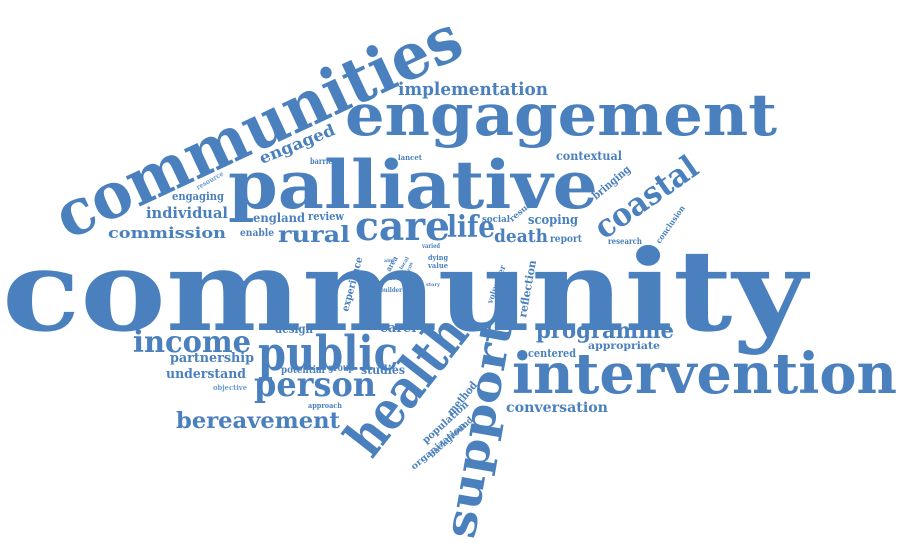 This screenshot has height=543, width=900. Describe the element at coordinates (187, 213) in the screenshot. I see `word-individual: individual` at that location.